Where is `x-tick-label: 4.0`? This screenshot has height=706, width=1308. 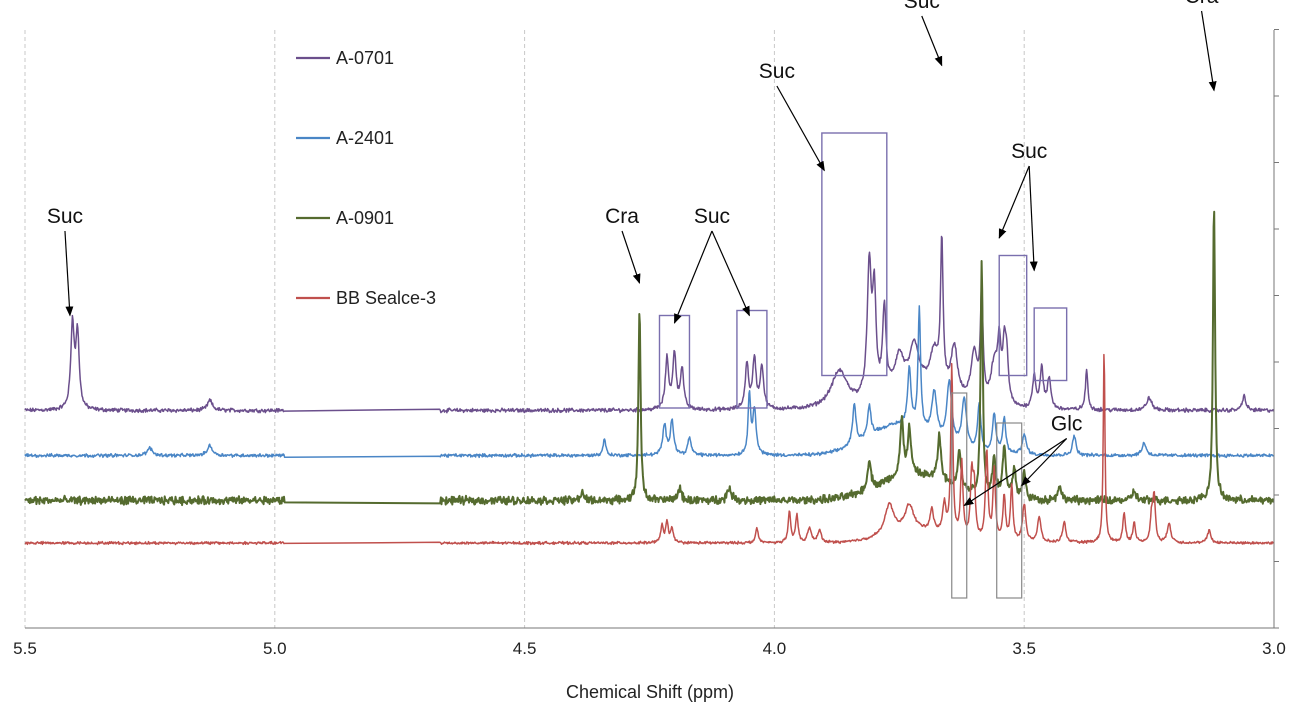
x-tick-label: 4.0 is located at coordinates (775, 648).